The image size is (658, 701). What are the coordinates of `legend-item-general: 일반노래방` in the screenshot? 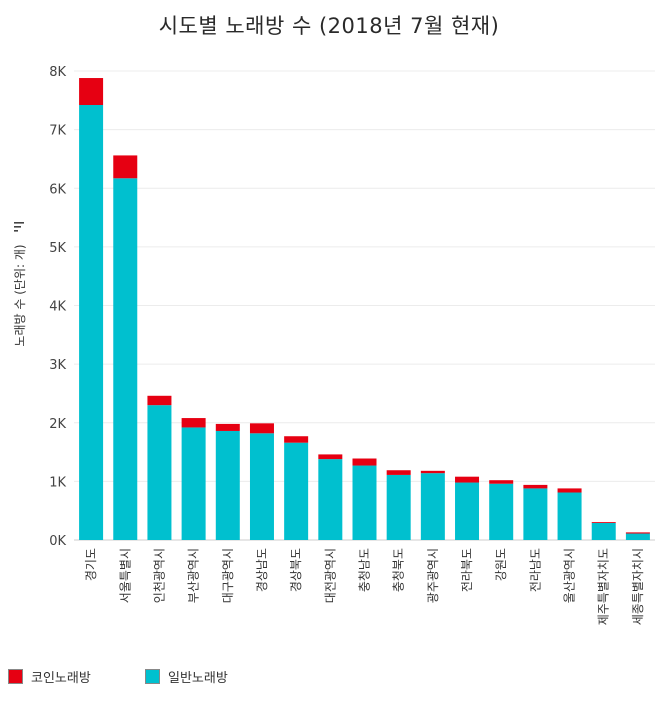 It's located at (186, 676).